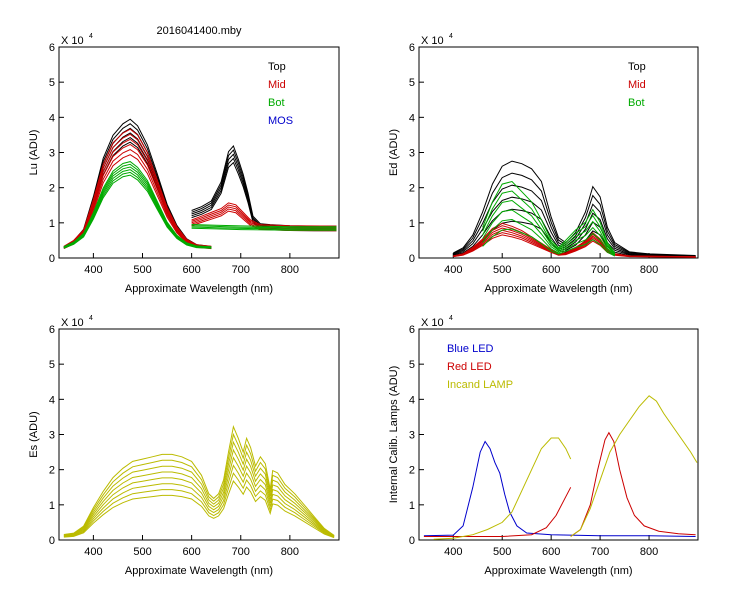 This screenshot has height=600, width=750. I want to click on y-axis-label: Internal Calib. Lamps (ADU), so click(394, 435).